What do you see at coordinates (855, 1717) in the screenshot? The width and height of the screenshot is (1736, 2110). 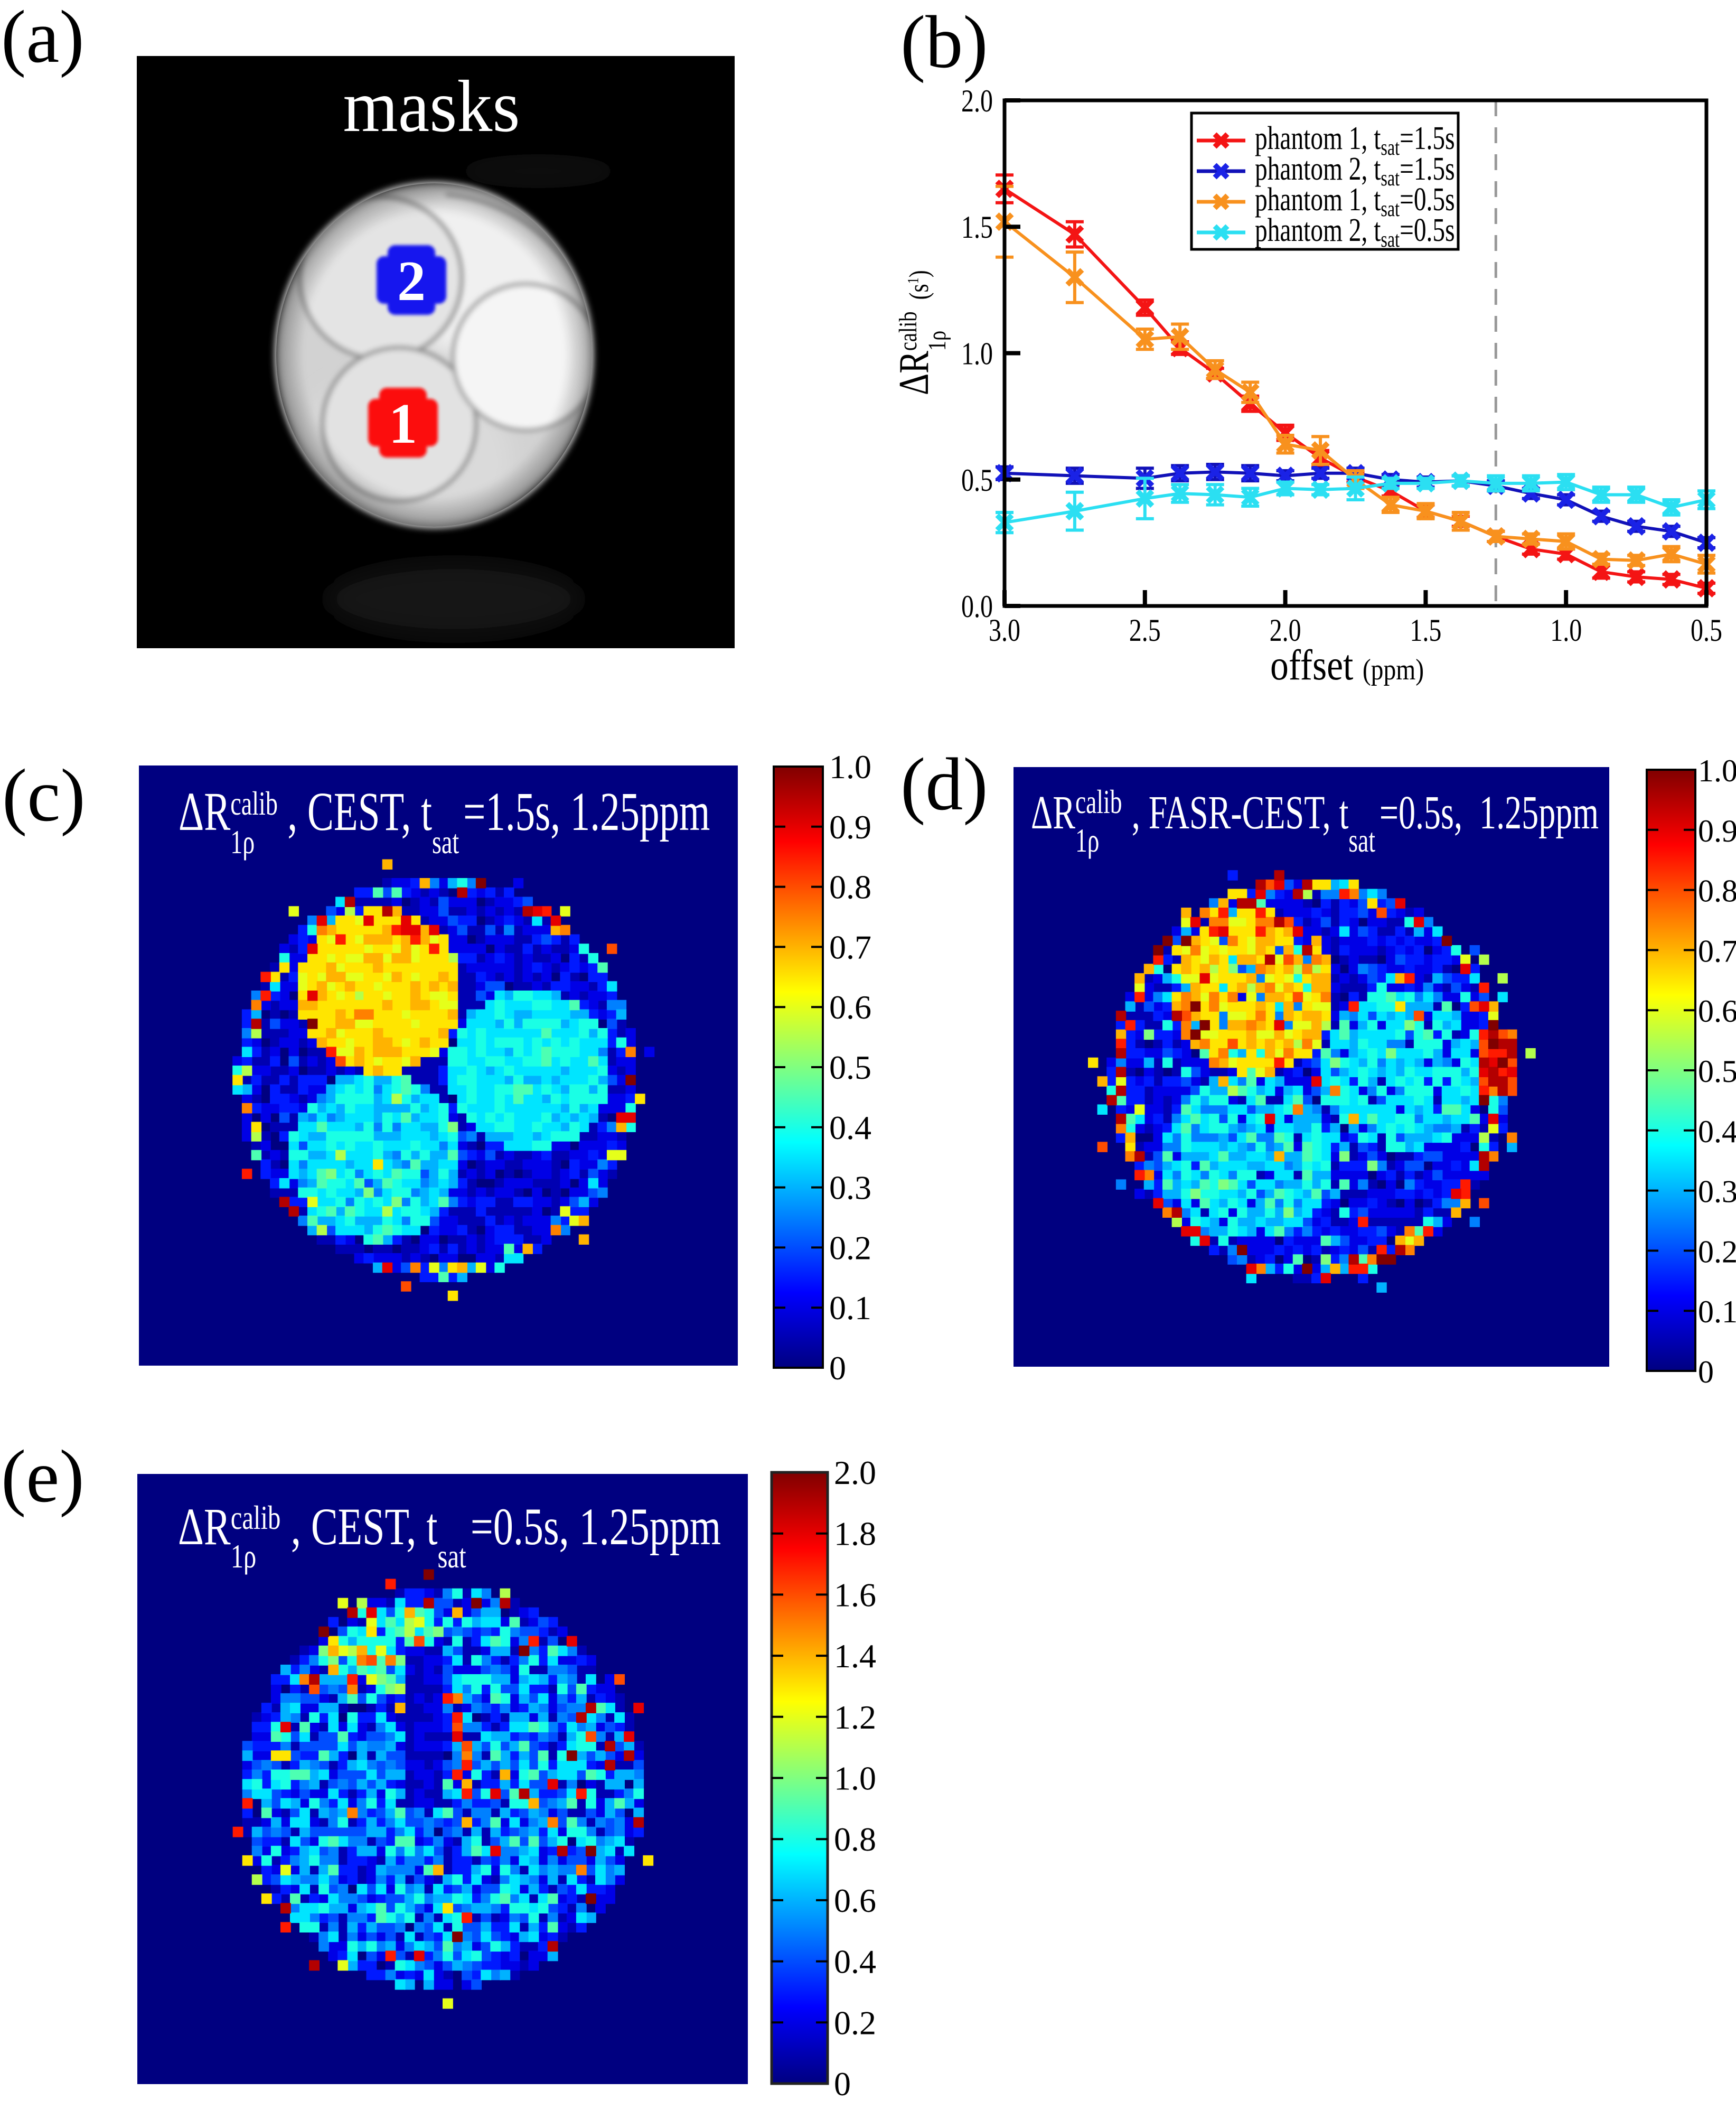 I see `svg-text: 1.2` at bounding box center [855, 1717].